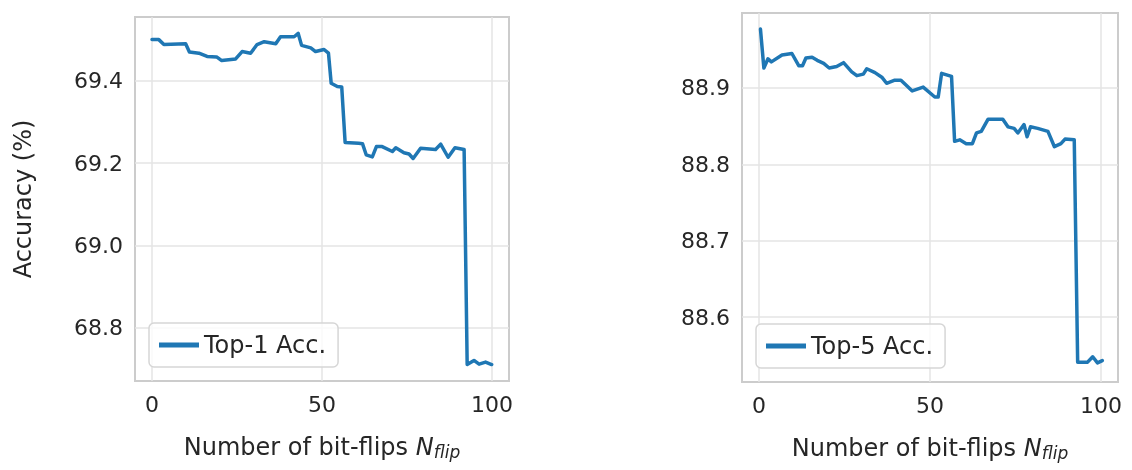 Image resolution: width=1132 pixels, height=470 pixels. I want to click on legend-label: Top-1 Acc., so click(265, 345).